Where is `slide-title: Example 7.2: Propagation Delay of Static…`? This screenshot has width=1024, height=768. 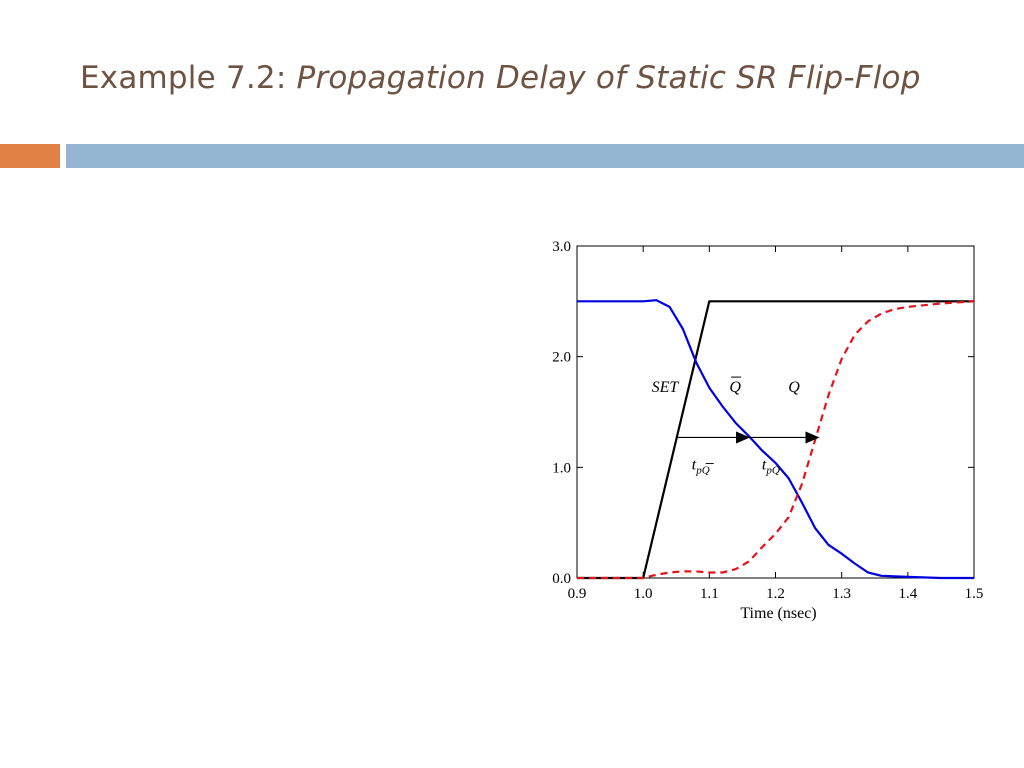 slide-title: Example 7.2: Propagation Delay of Static… is located at coordinates (500, 78).